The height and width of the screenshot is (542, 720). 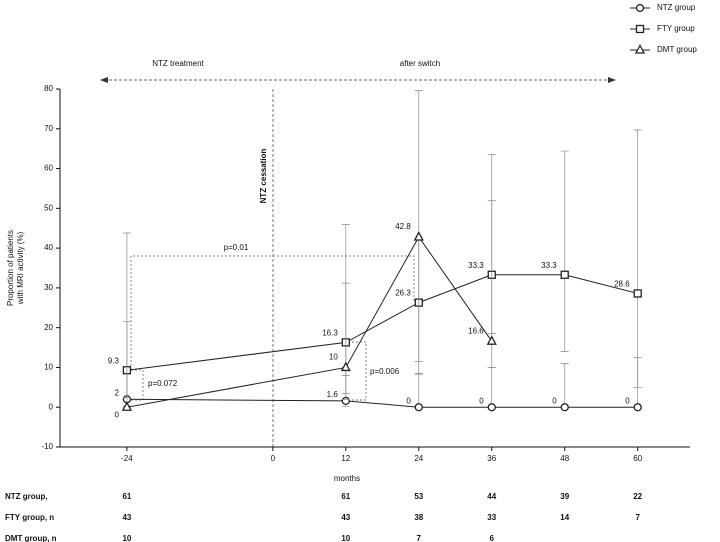 What do you see at coordinates (491, 458) in the screenshot?
I see `x-tick-label: 36` at bounding box center [491, 458].